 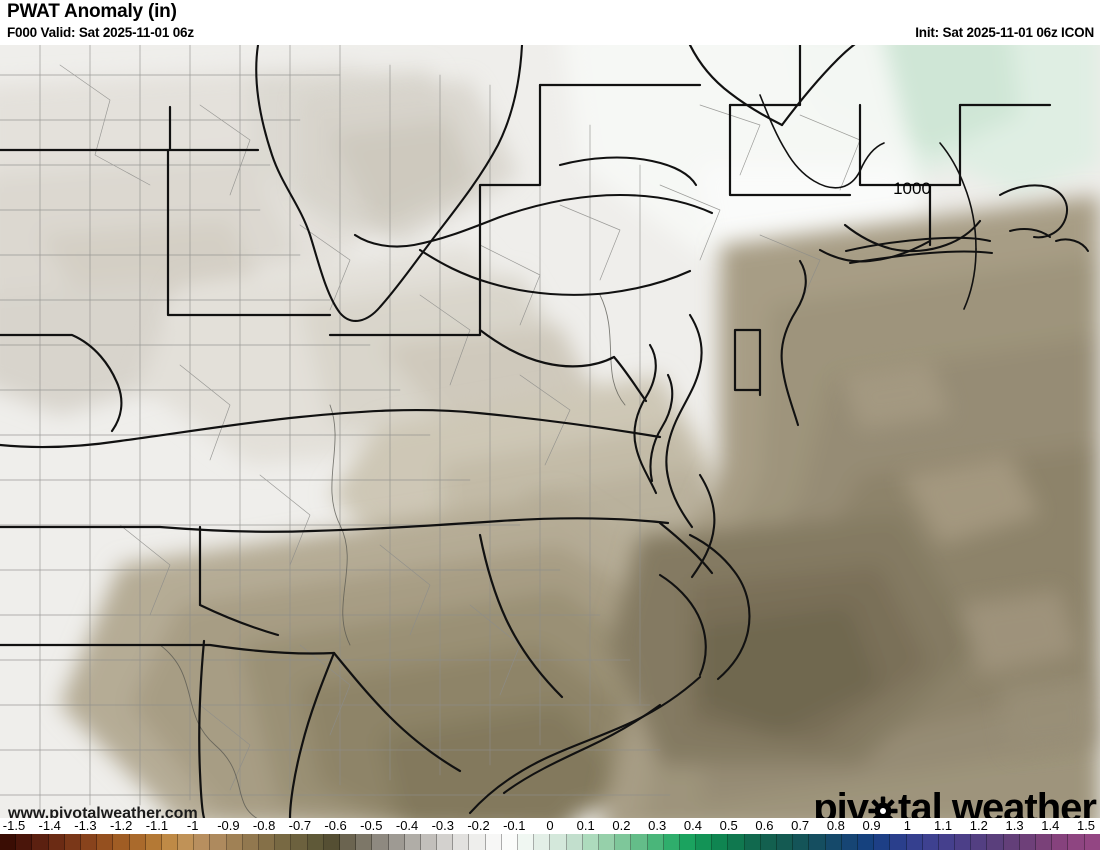 I want to click on colorbar-tick-label: 1.4, so click(x=1050, y=825).